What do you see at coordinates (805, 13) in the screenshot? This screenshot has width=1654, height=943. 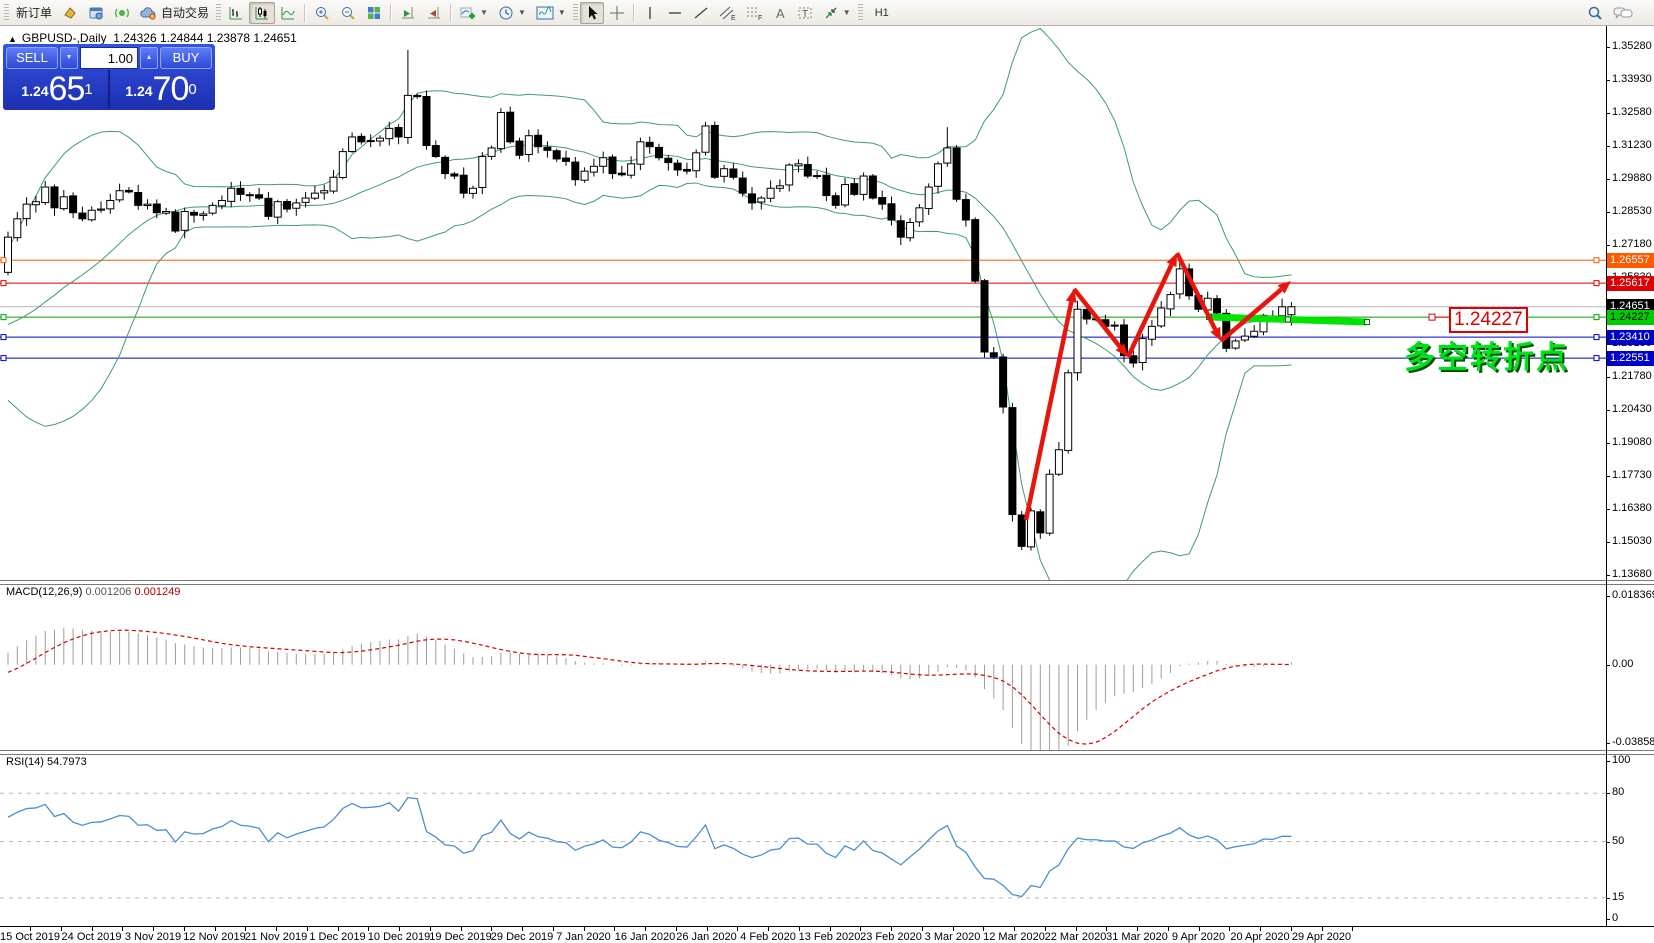 I see `text-label-icon: T` at bounding box center [805, 13].